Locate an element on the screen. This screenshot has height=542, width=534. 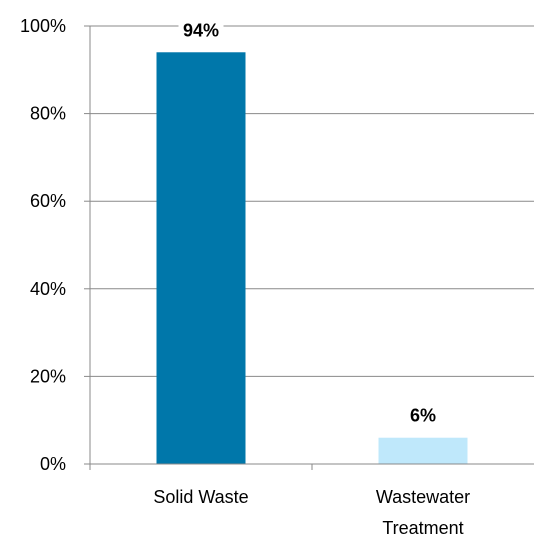
data-label-0: 94% is located at coordinates (201, 30).